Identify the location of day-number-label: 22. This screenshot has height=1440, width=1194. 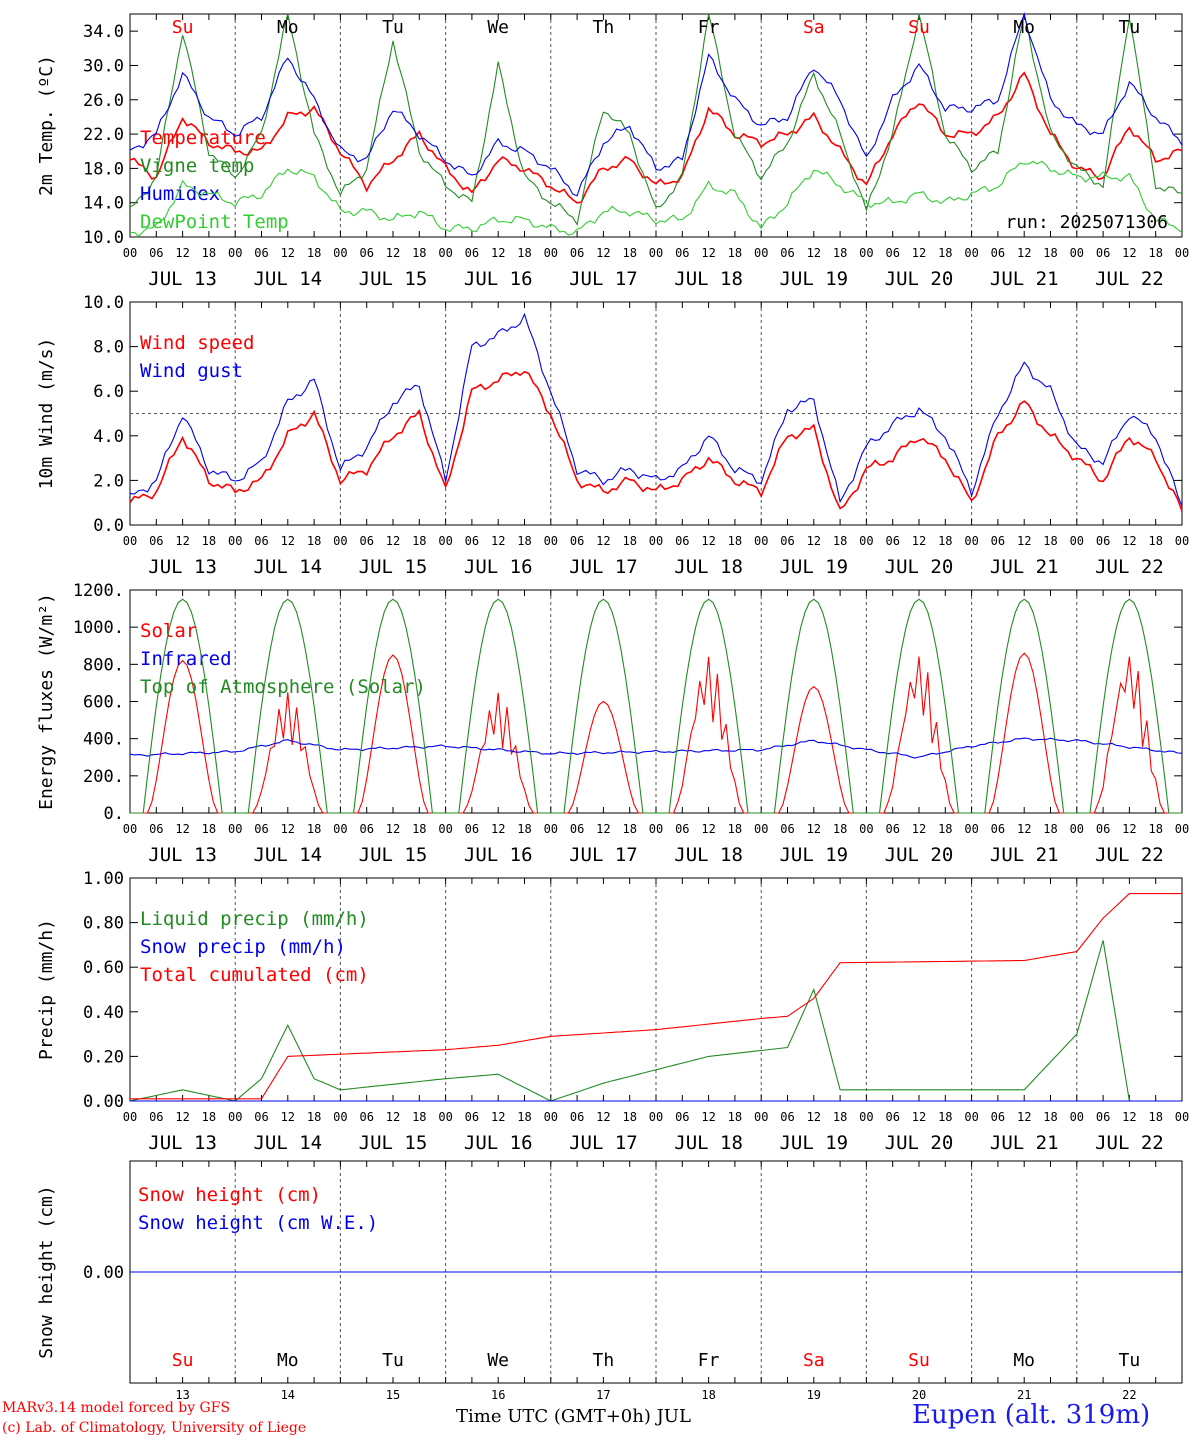
(1129, 1395).